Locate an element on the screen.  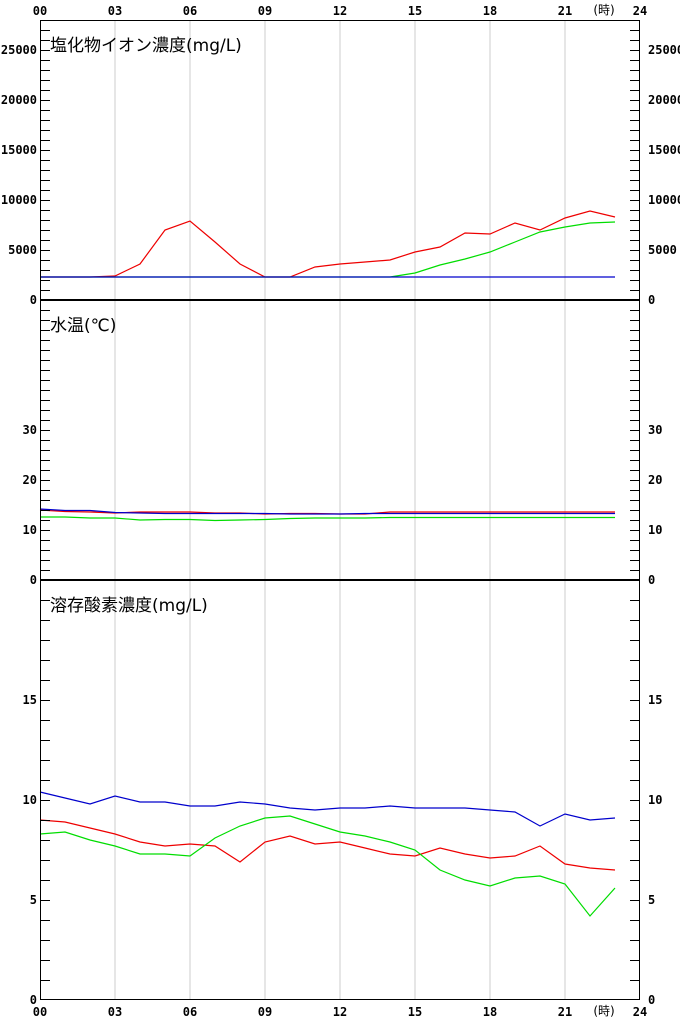
y-tick-label-left: 5000 is located at coordinates (22, 250).